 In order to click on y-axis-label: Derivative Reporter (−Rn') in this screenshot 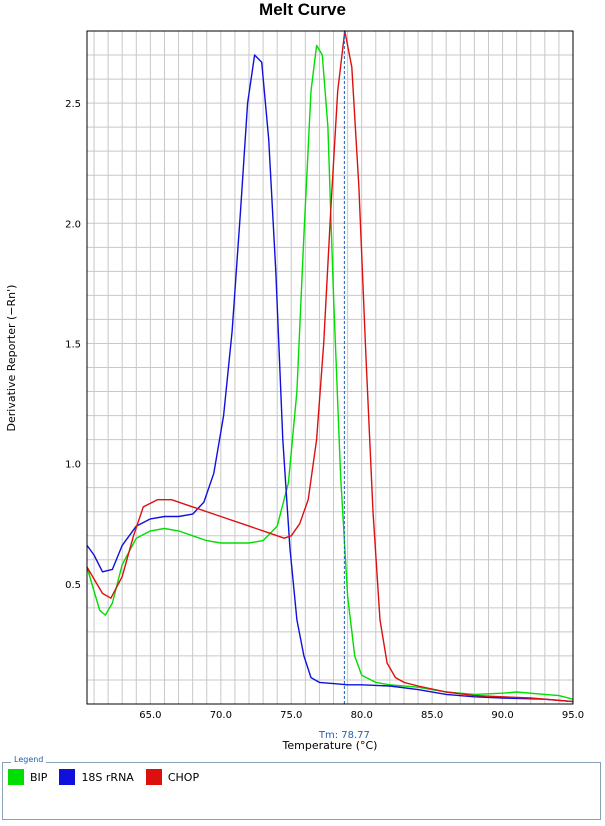, I will do `click(11, 358)`.